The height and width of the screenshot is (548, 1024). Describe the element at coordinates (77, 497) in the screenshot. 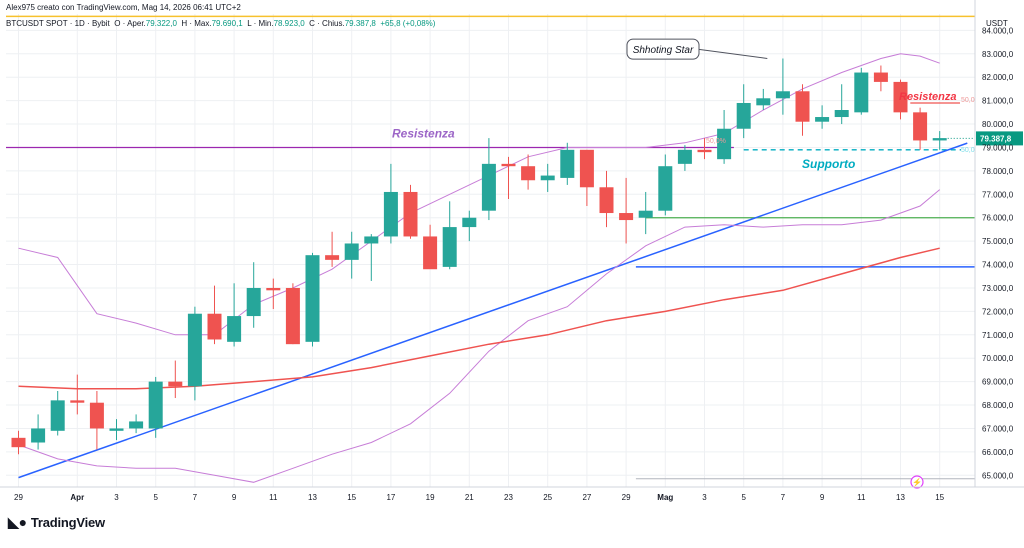

I see `x-tick-label: Apr` at that location.